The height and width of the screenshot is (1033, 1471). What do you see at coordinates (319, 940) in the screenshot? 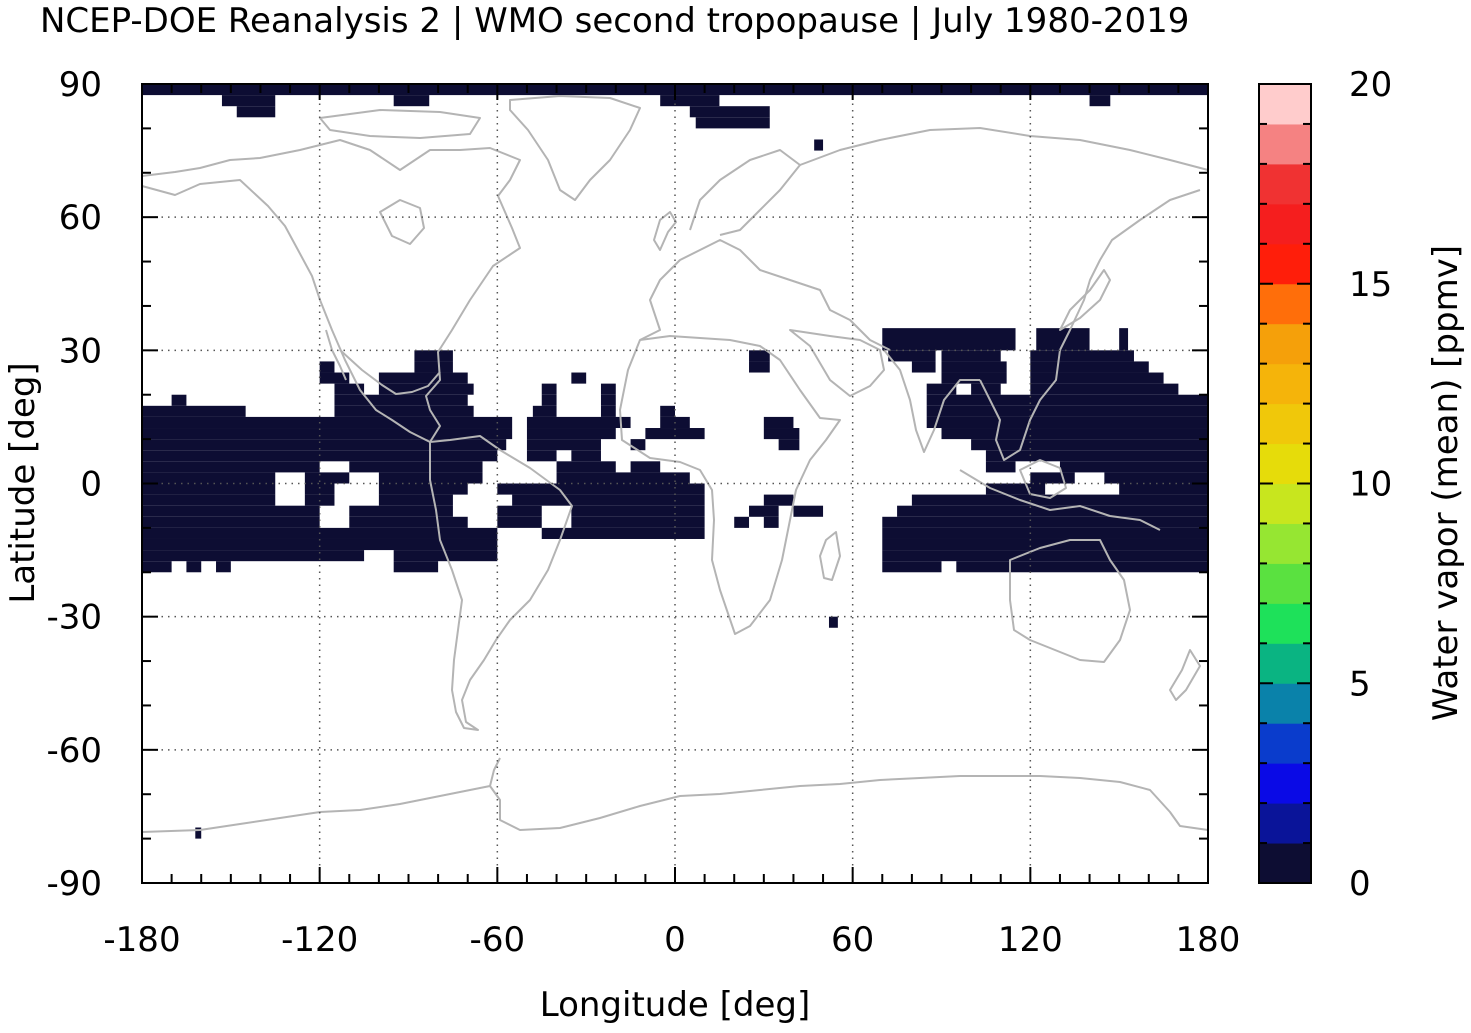
I see `x-tick-label: -120` at bounding box center [319, 940].